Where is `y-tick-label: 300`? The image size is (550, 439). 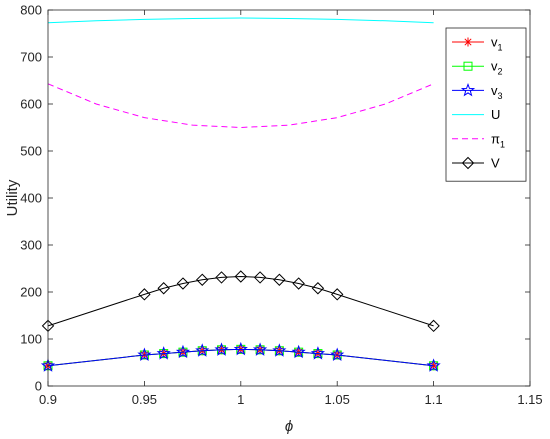 y-tick-label: 300 is located at coordinates (31, 245).